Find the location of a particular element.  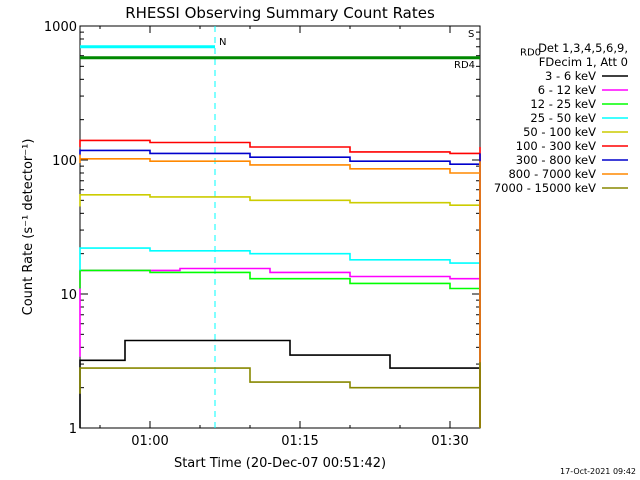

legend-header-line: FDecim 1, Att 0 is located at coordinates (583, 62).